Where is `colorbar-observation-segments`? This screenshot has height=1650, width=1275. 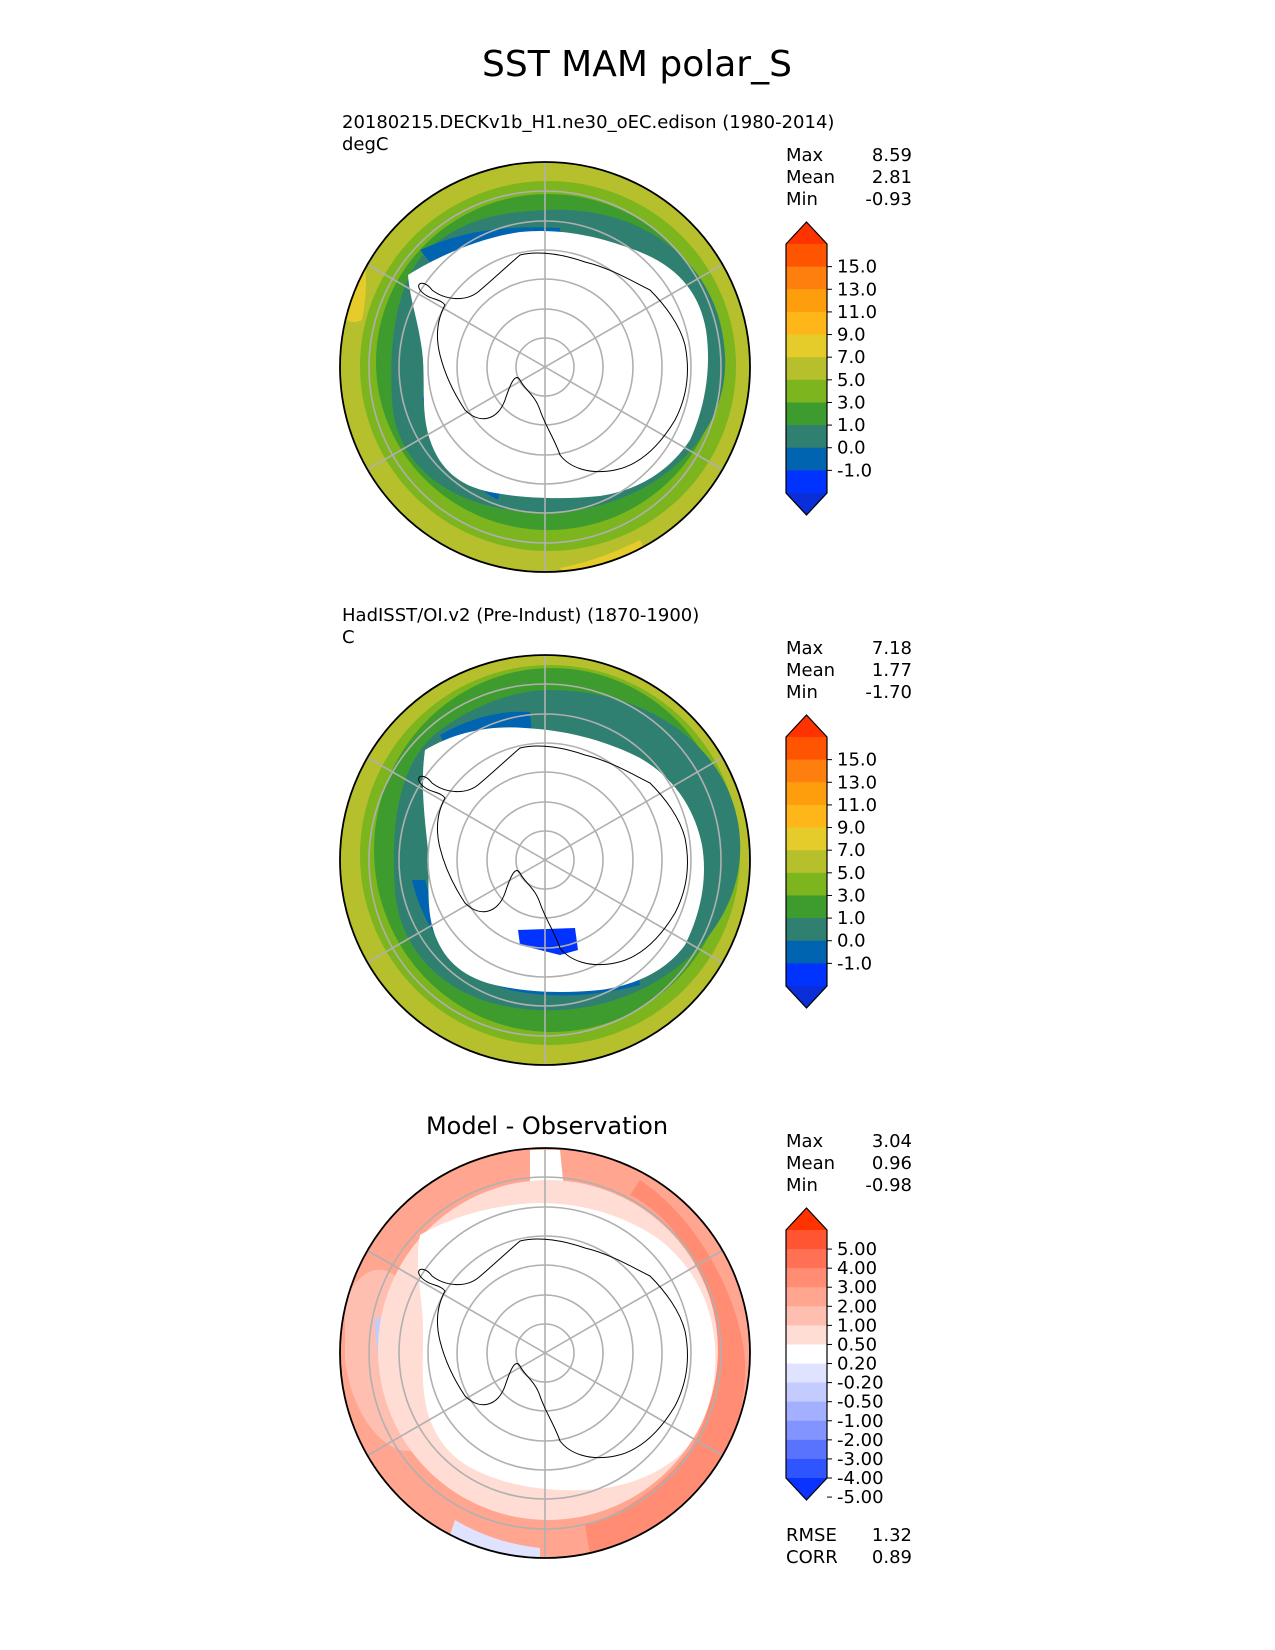
colorbar-observation-segments is located at coordinates (806, 861).